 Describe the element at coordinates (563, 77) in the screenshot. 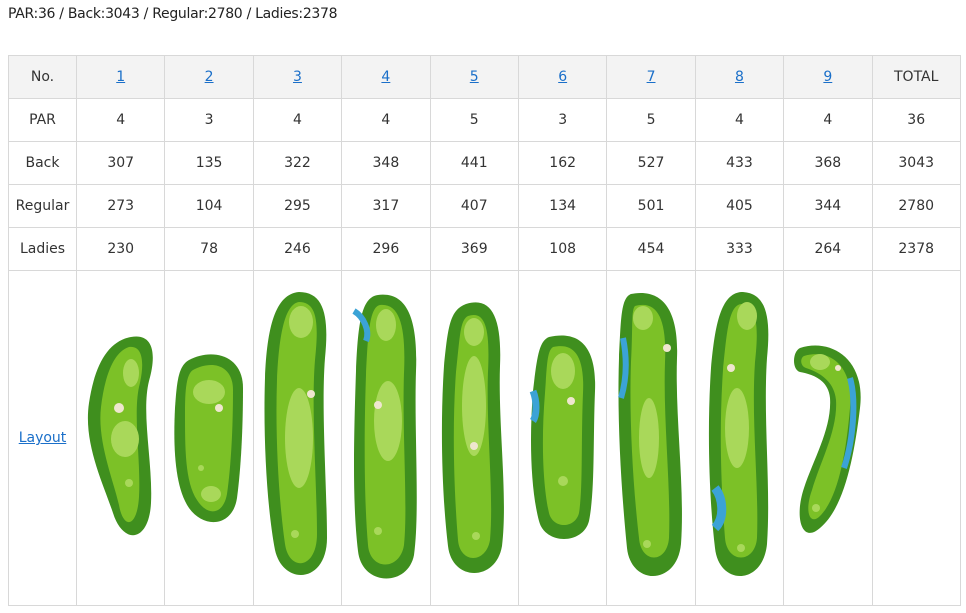

I see `hole-link-6: 6` at that location.